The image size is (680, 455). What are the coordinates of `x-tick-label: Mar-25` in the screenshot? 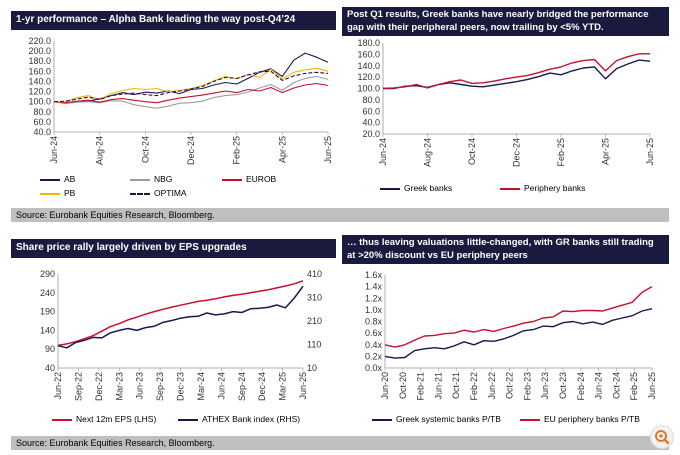 It's located at (283, 386).